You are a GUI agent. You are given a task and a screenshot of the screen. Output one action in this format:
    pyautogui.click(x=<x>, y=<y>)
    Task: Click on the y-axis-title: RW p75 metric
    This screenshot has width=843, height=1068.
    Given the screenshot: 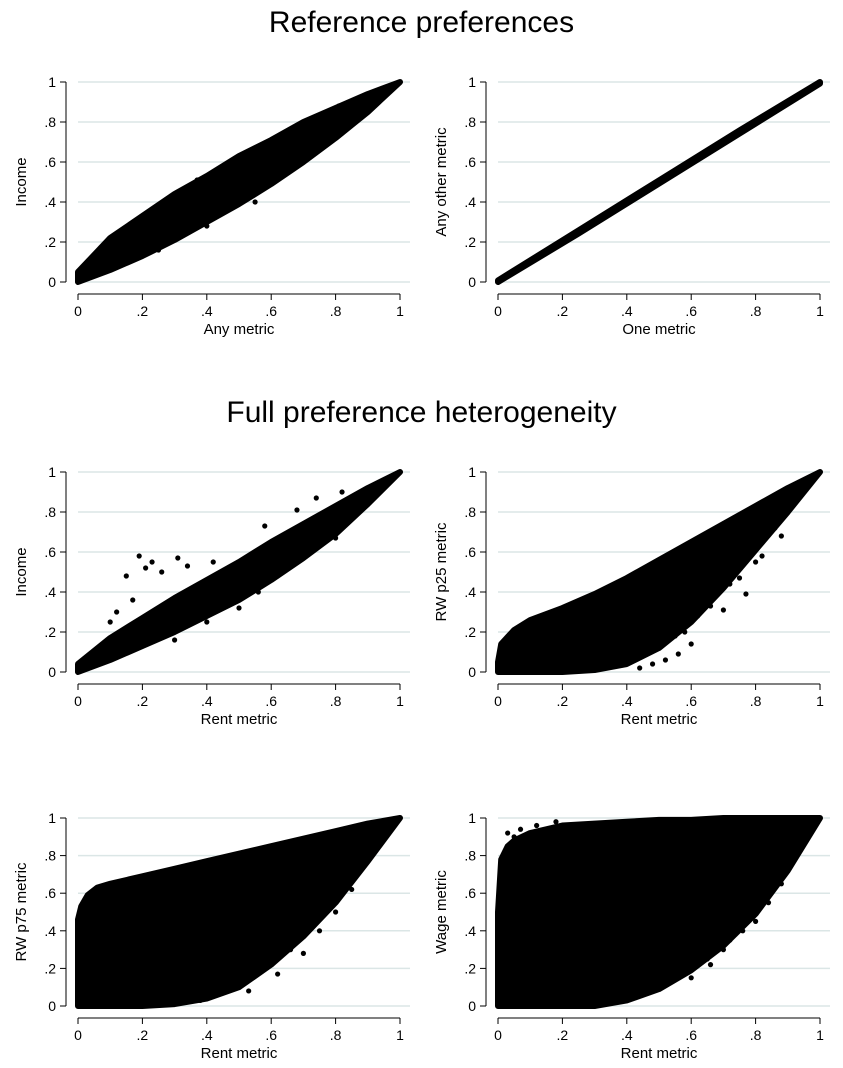 What is the action you would take?
    pyautogui.click(x=21, y=911)
    